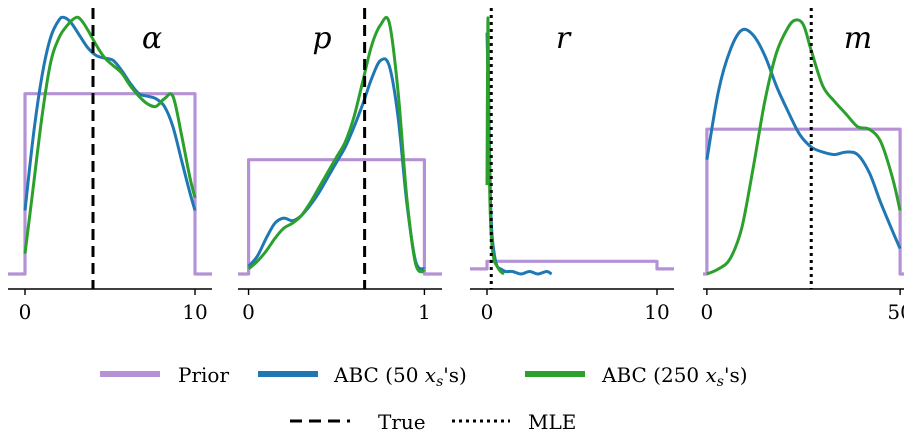 The height and width of the screenshot is (434, 904). Describe the element at coordinates (895, 312) in the screenshot. I see `x-tick-label: 50` at that location.